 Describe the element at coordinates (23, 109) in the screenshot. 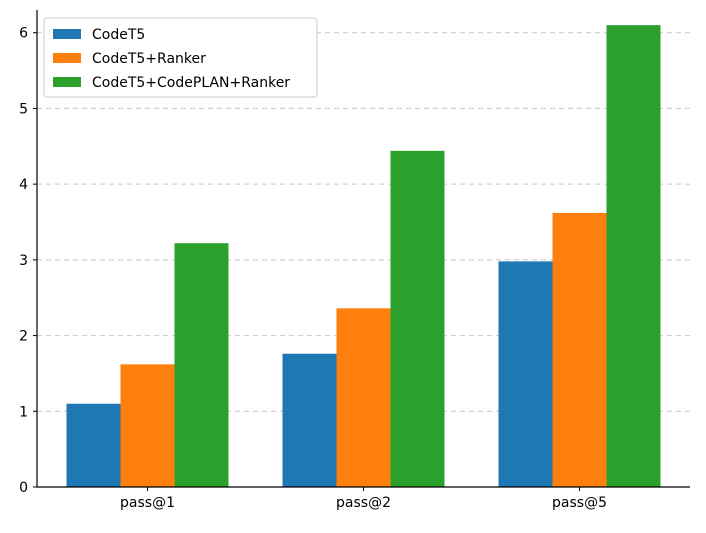

I see `y-tick-label: 5` at that location.